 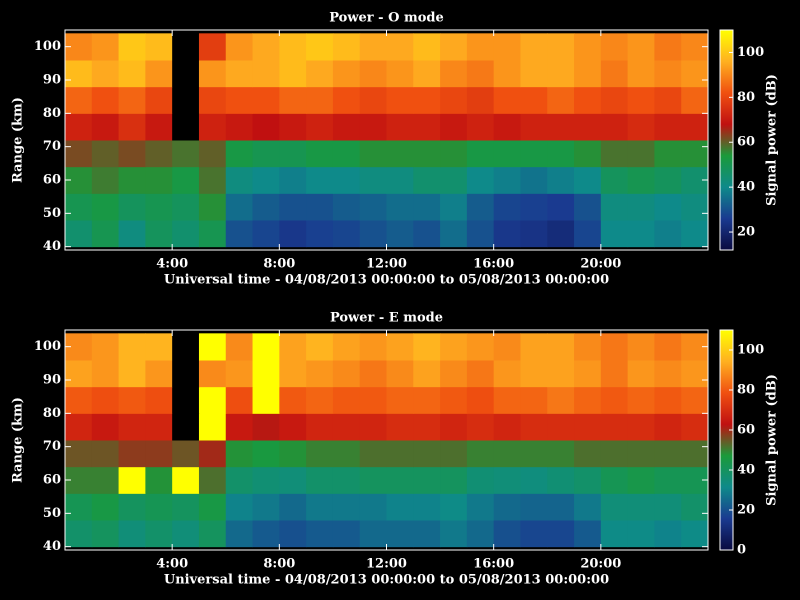 I want to click on y-axis-label: Range (km), so click(x=18, y=440).